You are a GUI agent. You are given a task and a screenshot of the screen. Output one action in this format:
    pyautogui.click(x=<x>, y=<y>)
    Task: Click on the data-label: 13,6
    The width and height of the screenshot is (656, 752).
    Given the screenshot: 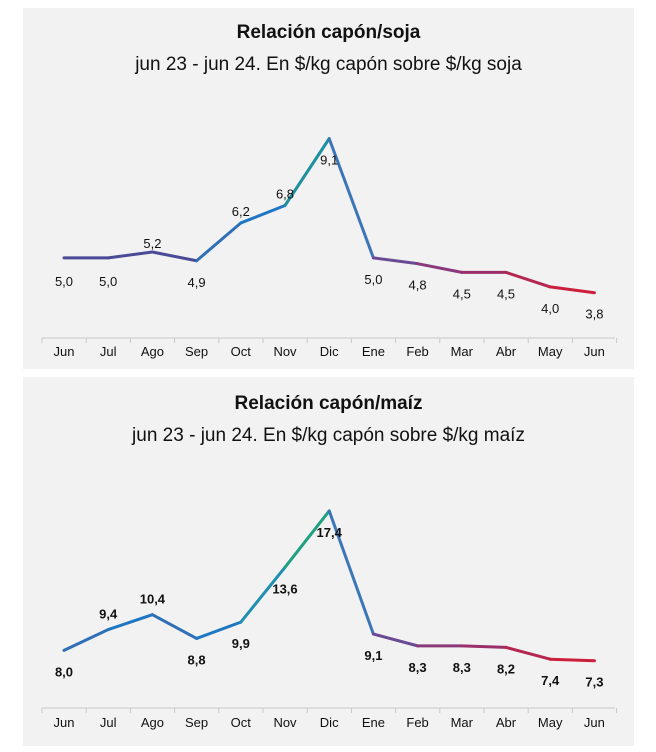 What is the action you would take?
    pyautogui.click(x=284, y=588)
    